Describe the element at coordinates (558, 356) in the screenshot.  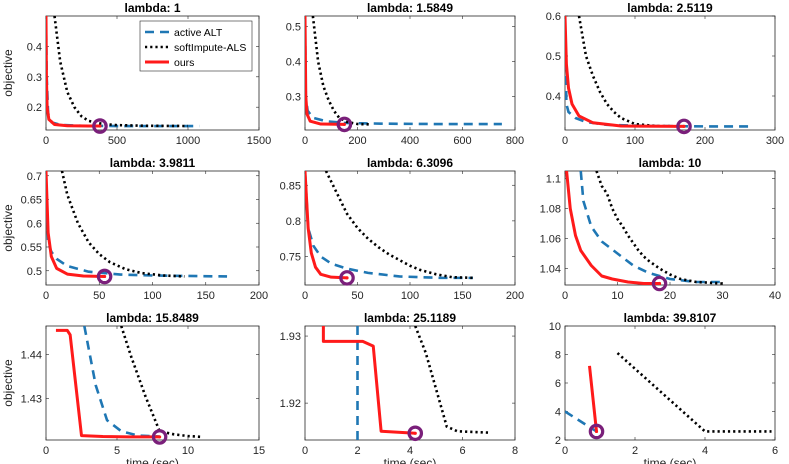
I see `y-tick-label: 8` at that location.